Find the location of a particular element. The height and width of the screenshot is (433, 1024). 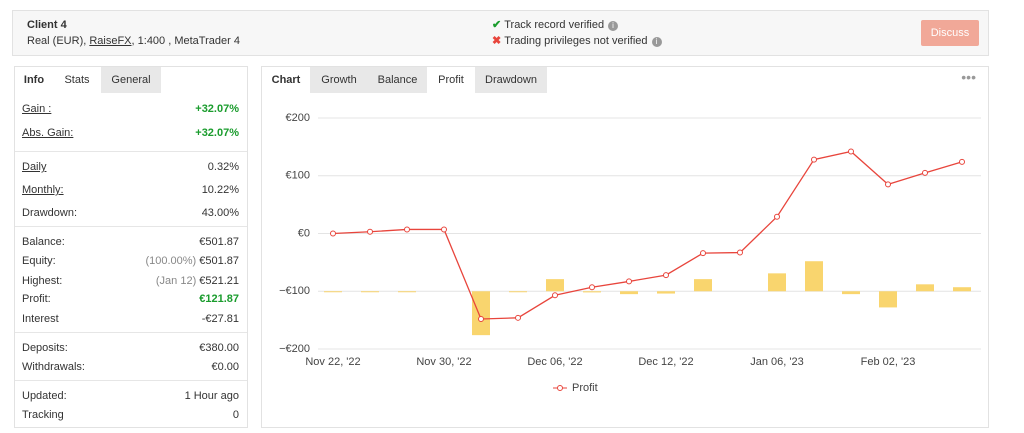

stat-label: Daily is located at coordinates (34, 167).